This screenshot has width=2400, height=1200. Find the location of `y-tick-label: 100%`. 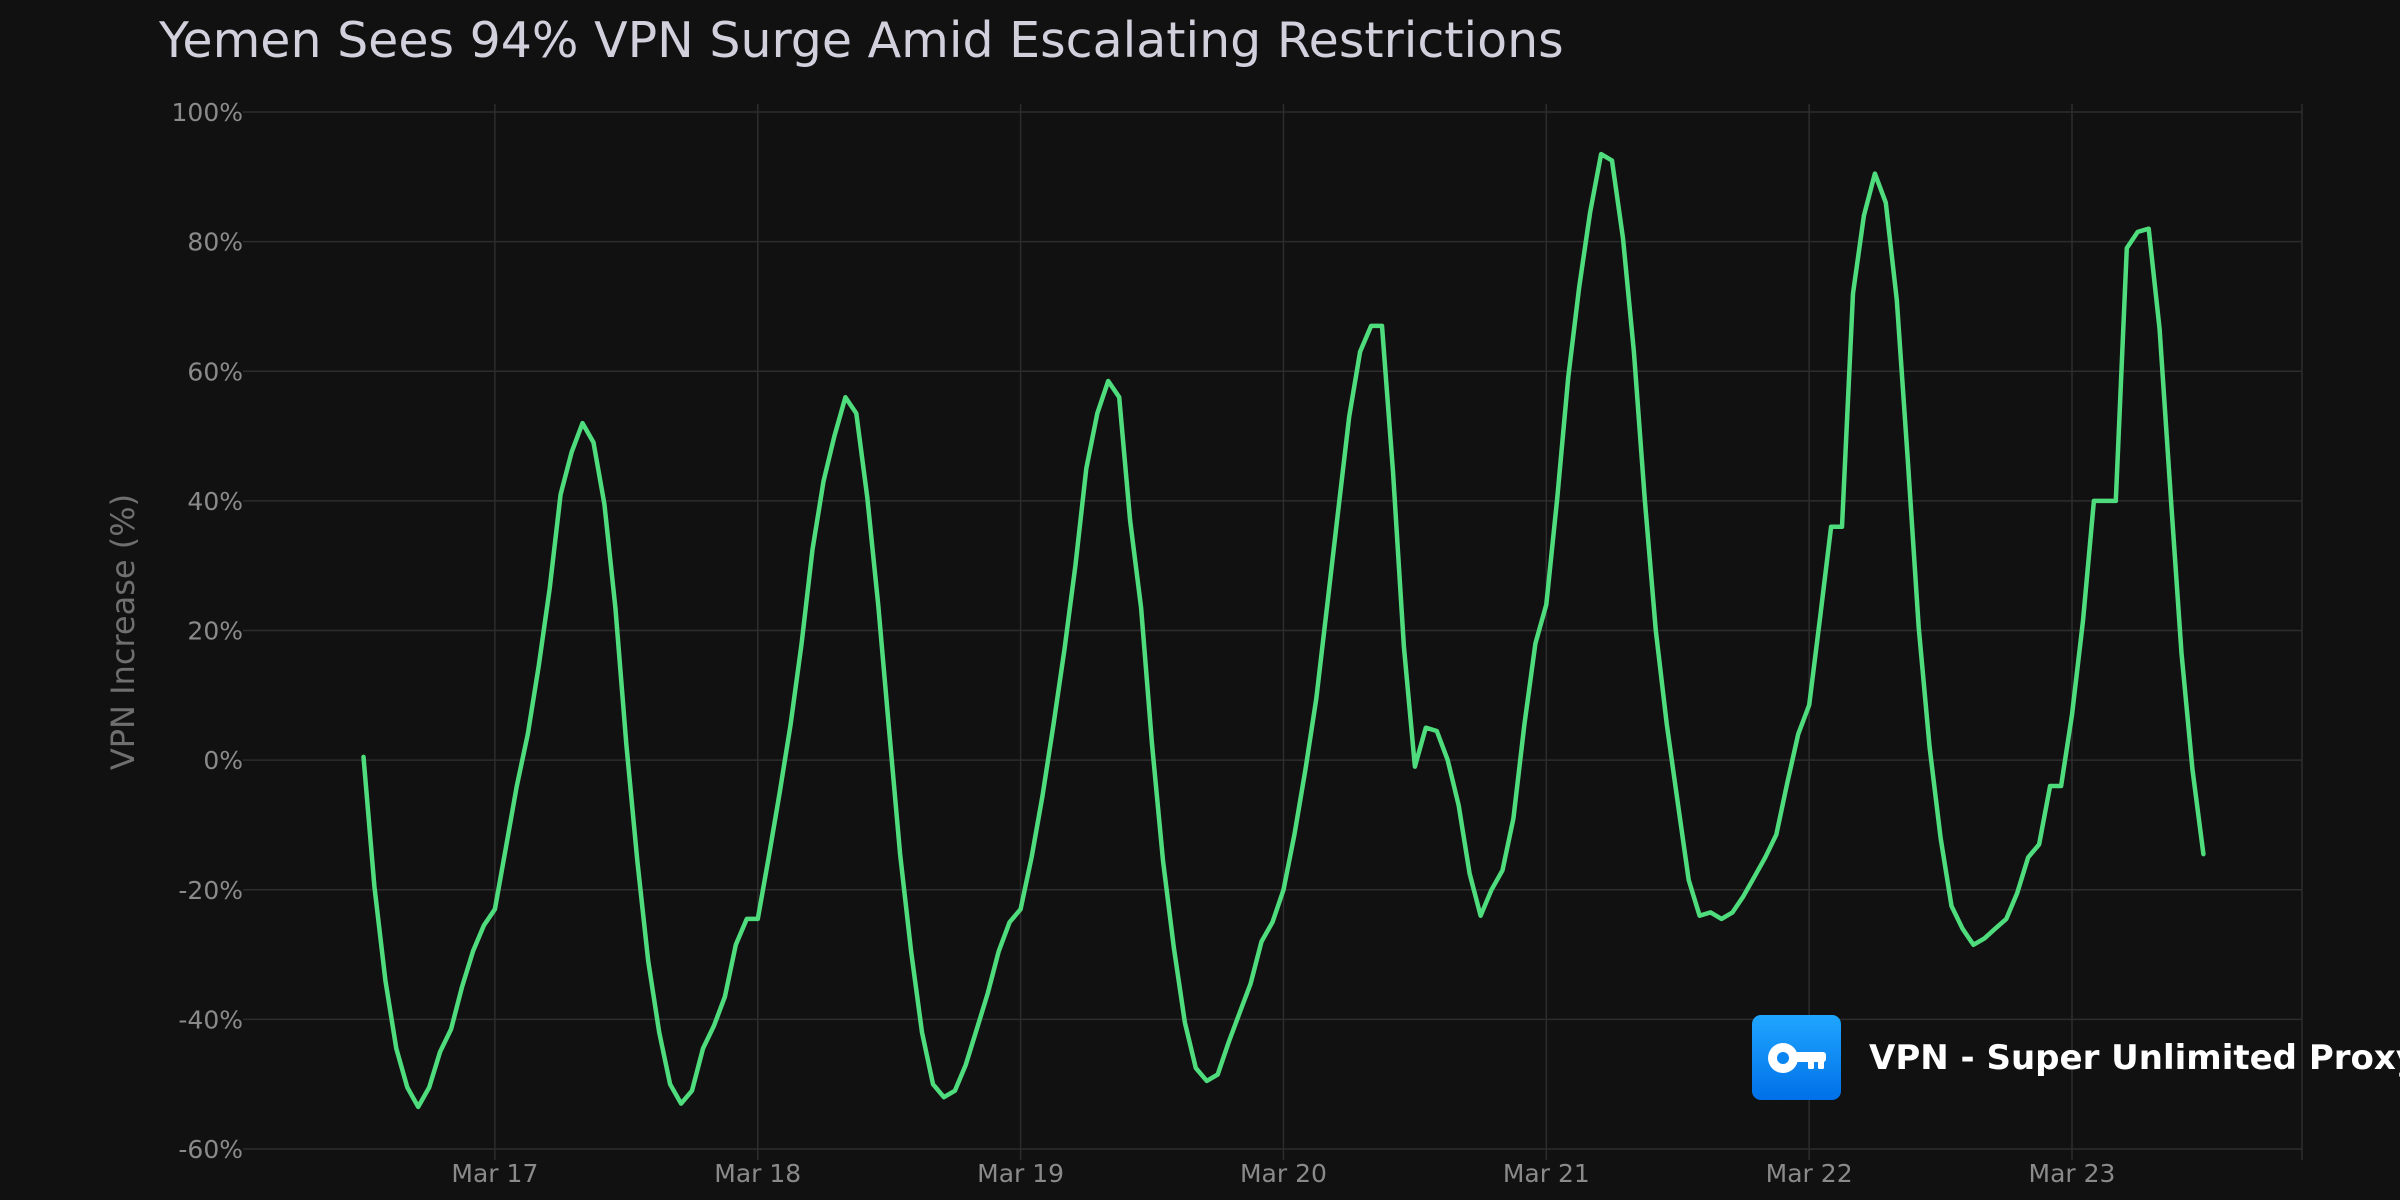

y-tick-label: 100% is located at coordinates (207, 112).